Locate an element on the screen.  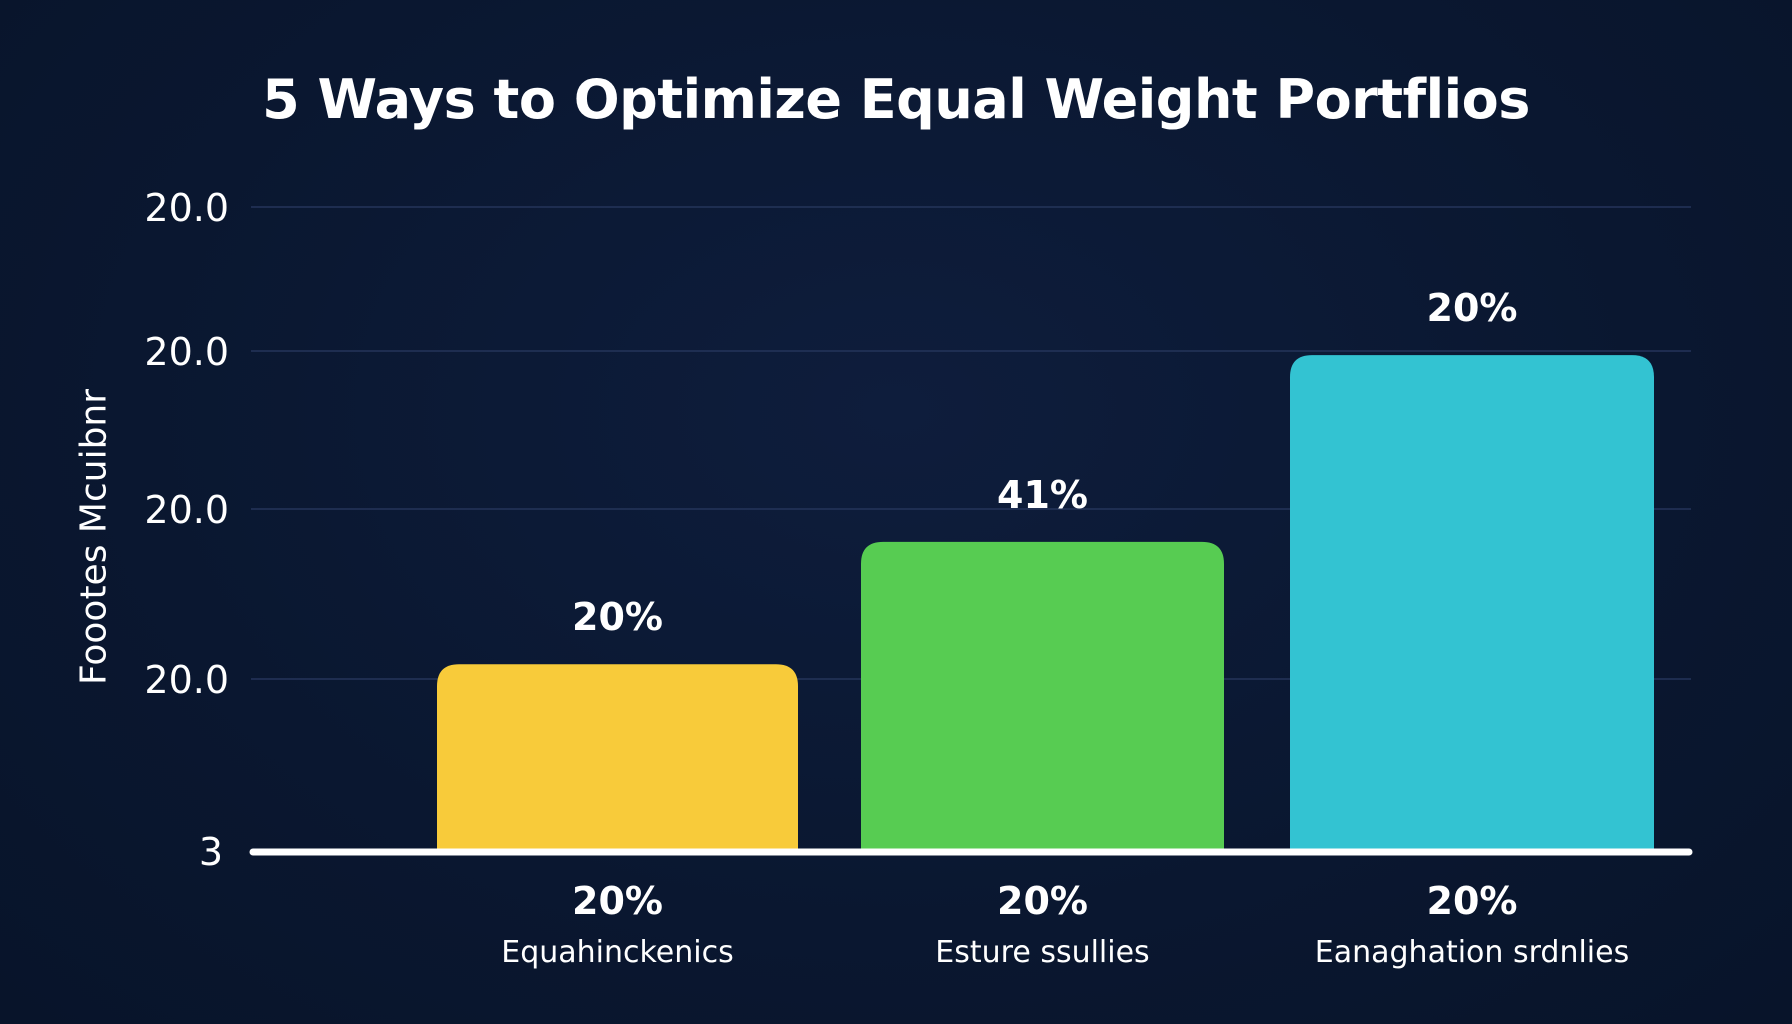
bar-value-label: 41% is located at coordinates (1042, 495).